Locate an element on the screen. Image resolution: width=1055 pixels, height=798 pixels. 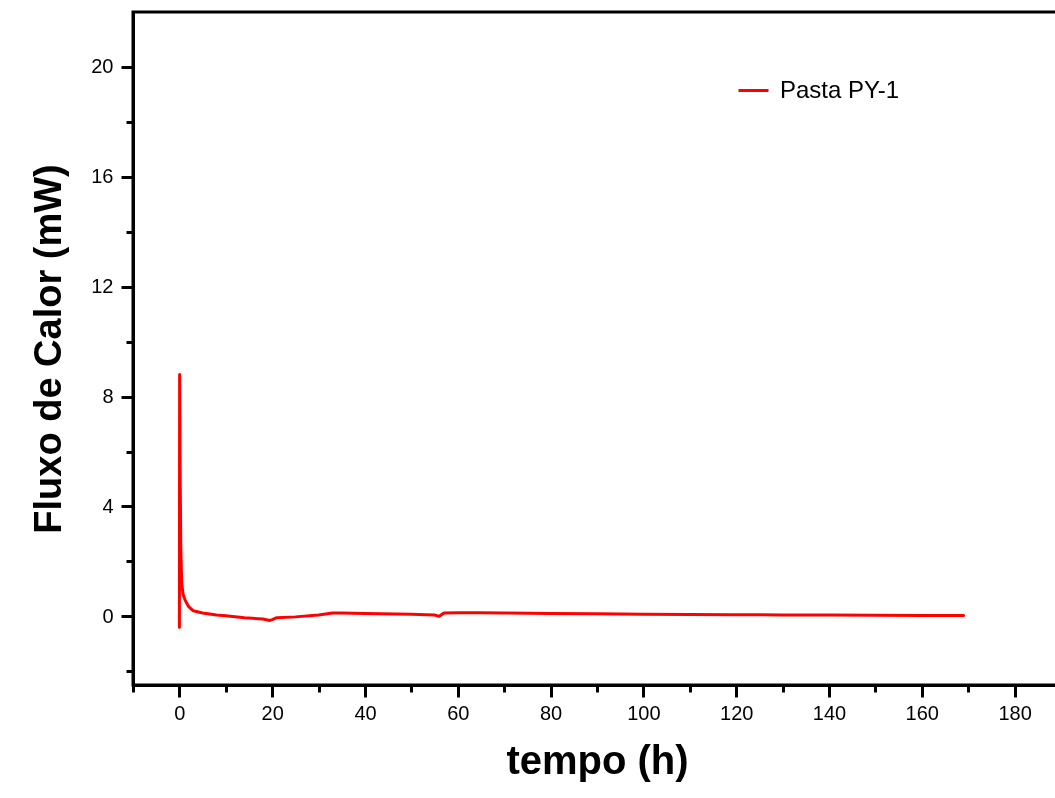
y-tick-label: 12 is located at coordinates (102, 286).